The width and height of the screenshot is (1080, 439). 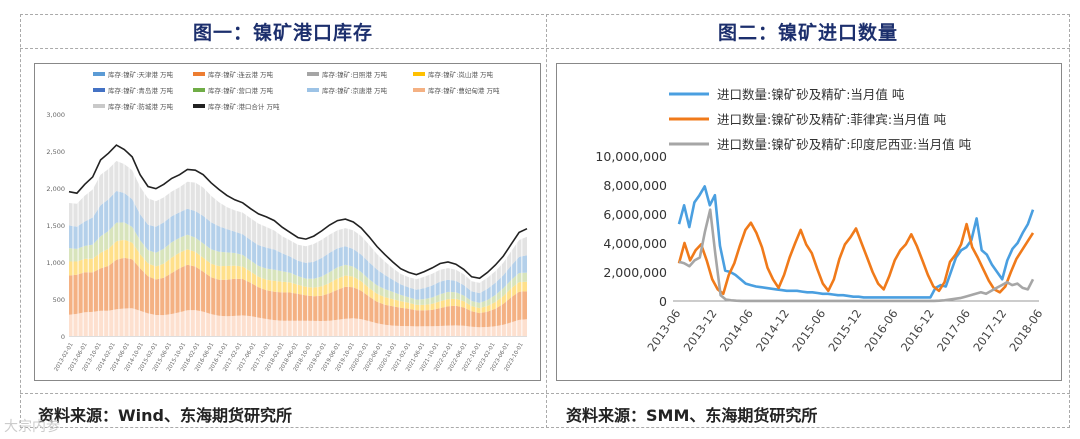 What do you see at coordinates (736, 330) in the screenshot?
I see `x-tick-label: 2014-06` at bounding box center [736, 330].